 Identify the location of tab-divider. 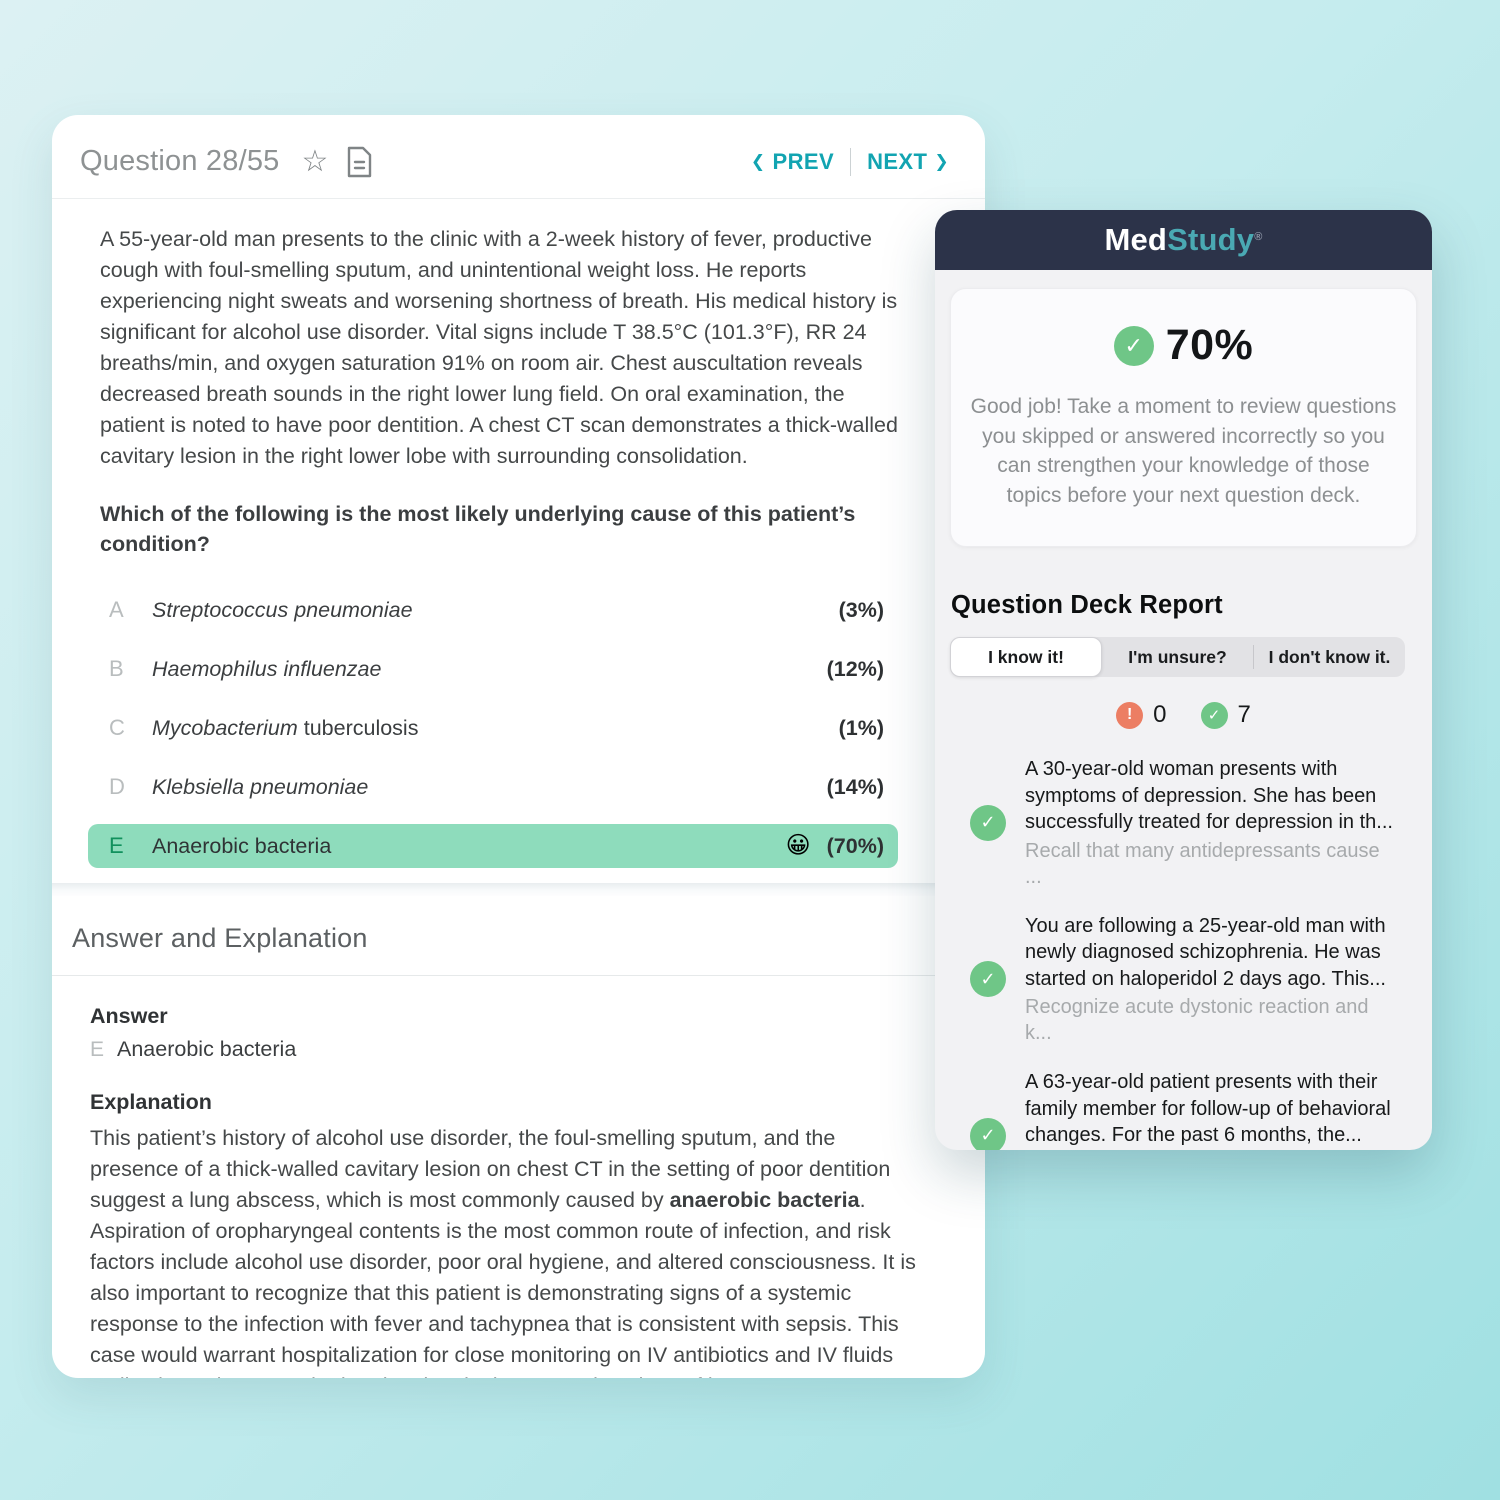
(1253, 657).